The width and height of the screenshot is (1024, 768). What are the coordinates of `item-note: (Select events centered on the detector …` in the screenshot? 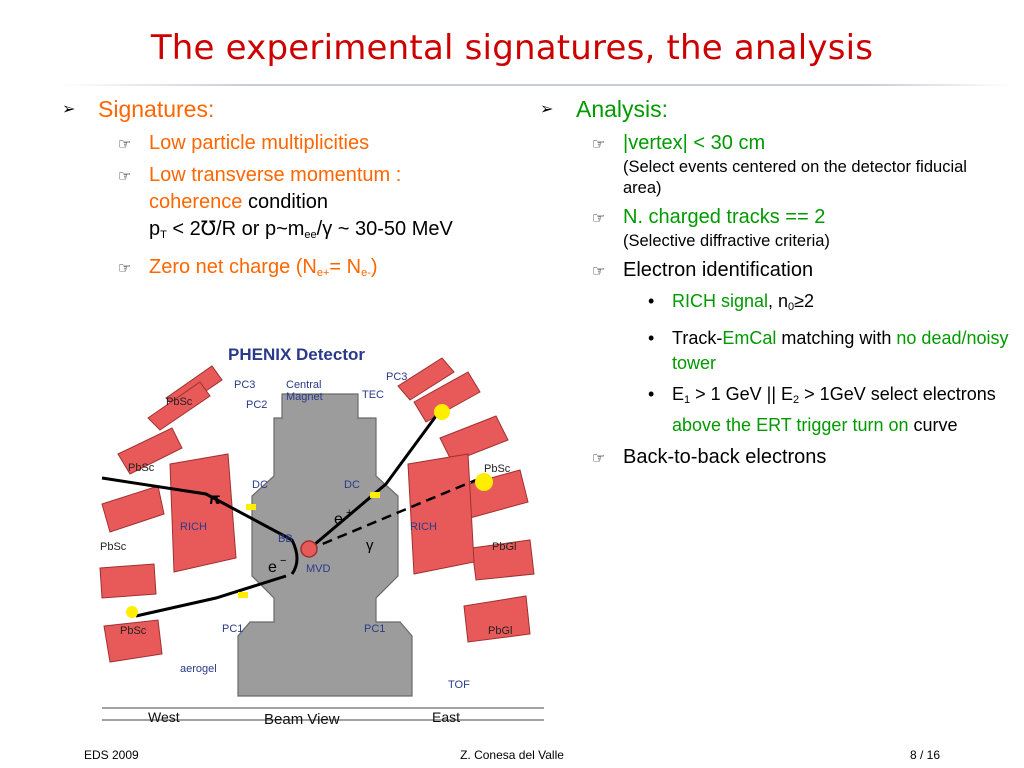 It's located at (795, 177).